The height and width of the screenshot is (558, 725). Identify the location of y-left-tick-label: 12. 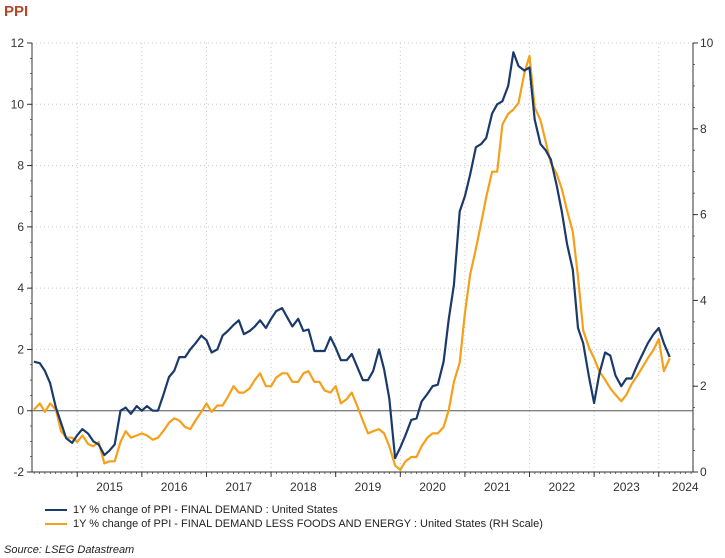
(18, 43).